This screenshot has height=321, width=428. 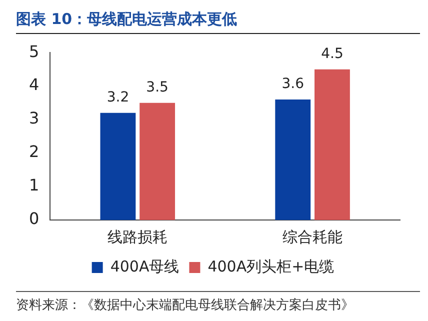 I want to click on text: 资料来源：《数据中心末端配电母线联合解决方案白皮书》, so click(x=185, y=305).